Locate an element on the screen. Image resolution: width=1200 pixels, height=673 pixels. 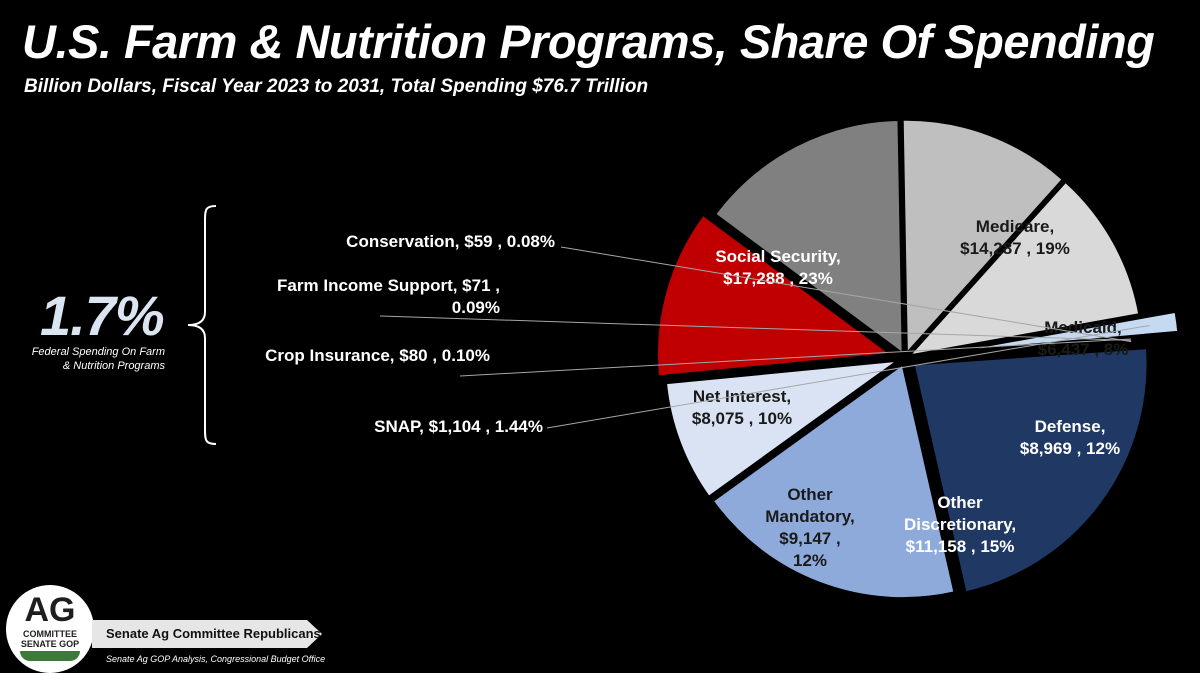
slice-snap is located at coordinates (1062, 332).